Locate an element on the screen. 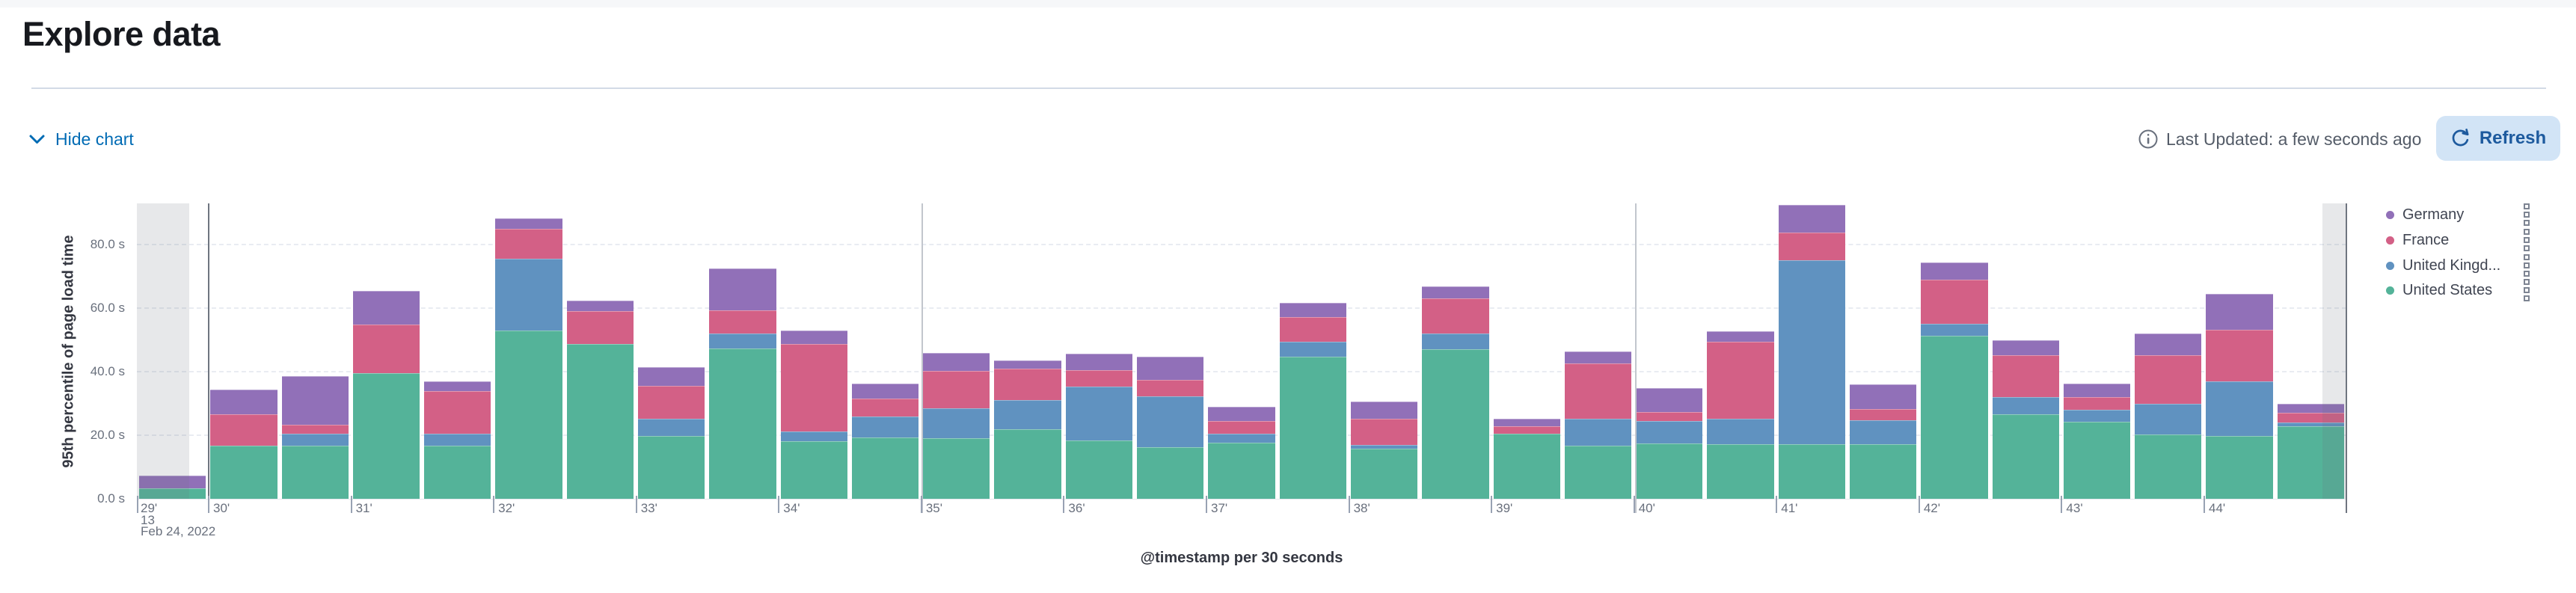 The height and width of the screenshot is (593, 2576). legend-item: France is located at coordinates (2458, 240).